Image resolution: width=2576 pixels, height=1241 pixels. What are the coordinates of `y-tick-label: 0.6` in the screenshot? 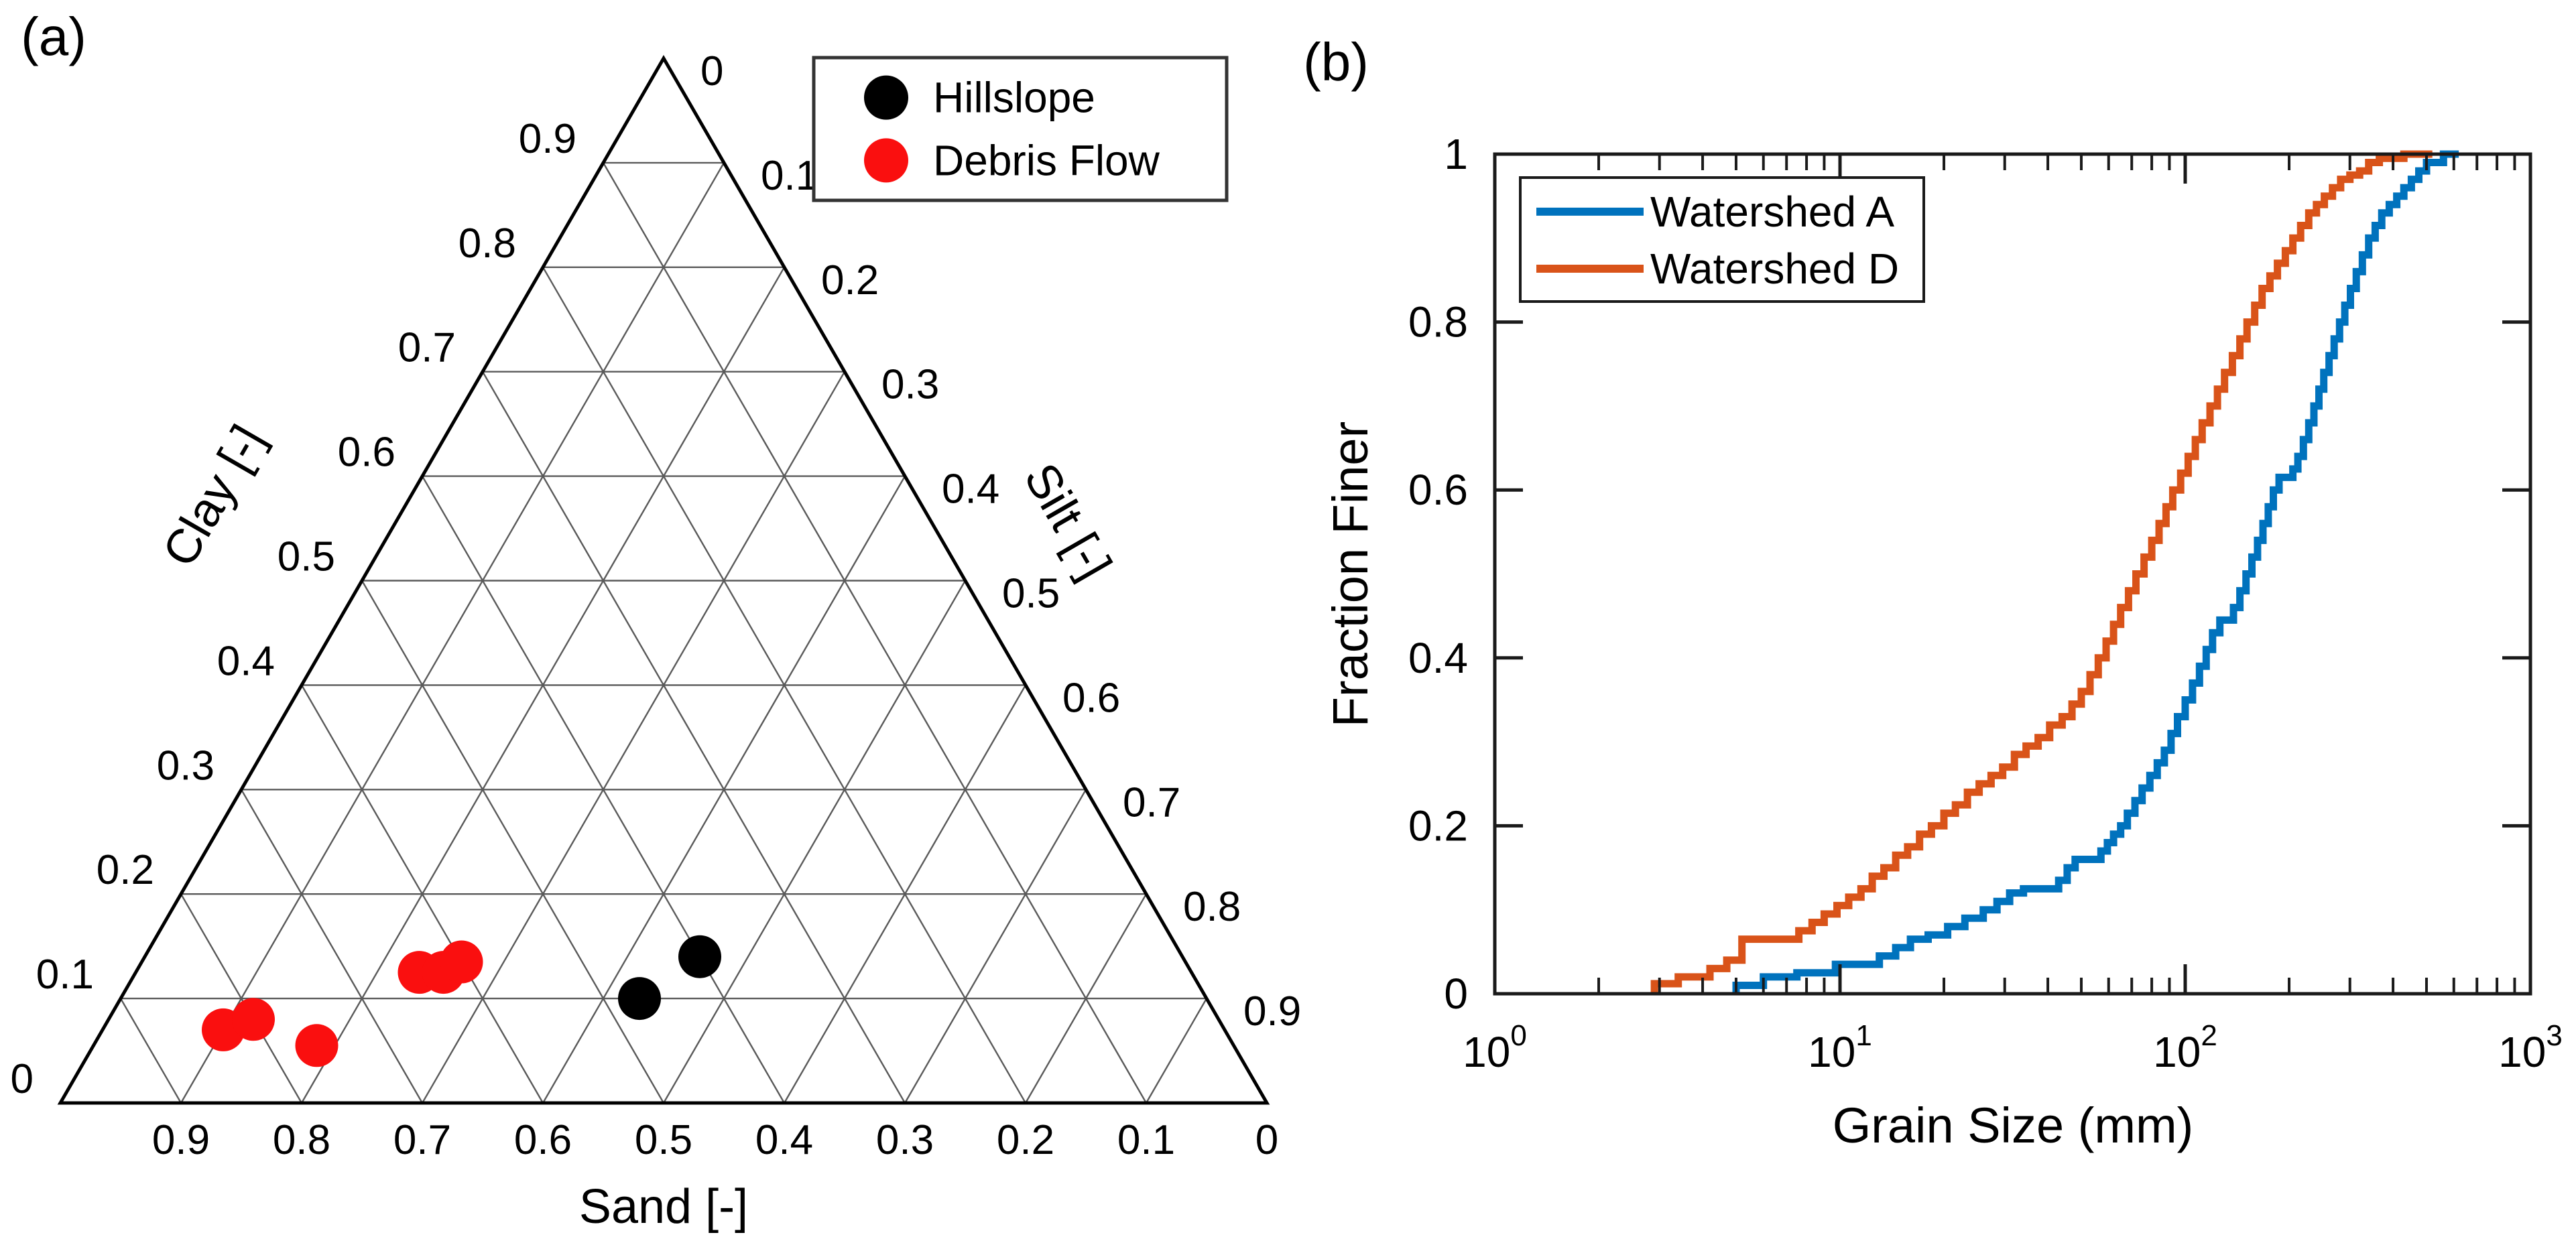 It's located at (1438, 490).